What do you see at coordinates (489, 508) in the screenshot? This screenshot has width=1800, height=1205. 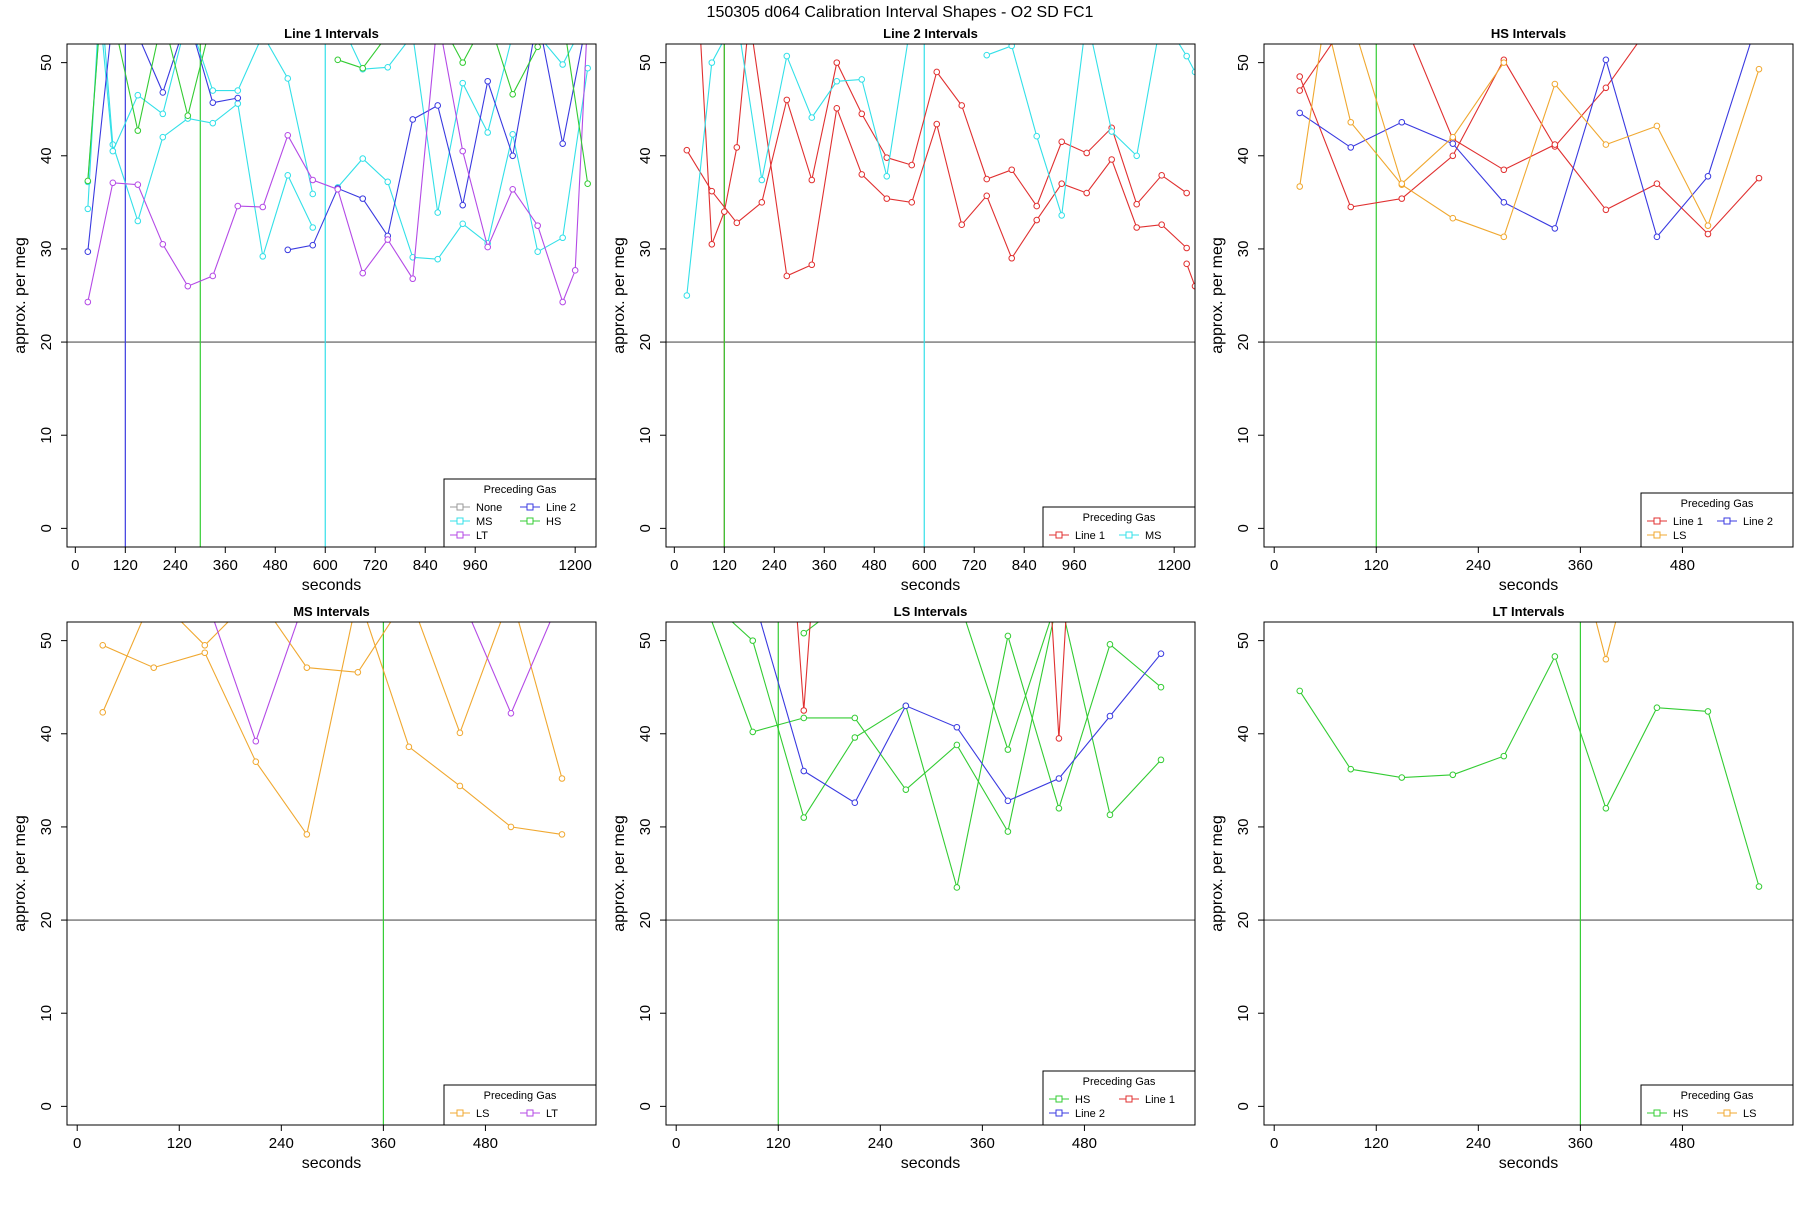 I see `legend-label: None` at bounding box center [489, 508].